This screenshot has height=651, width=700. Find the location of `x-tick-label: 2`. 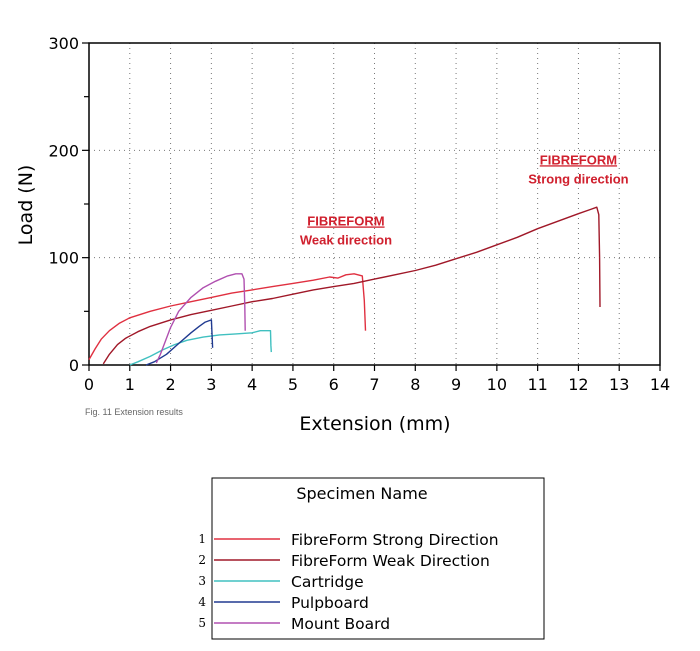

x-tick-label: 2 is located at coordinates (170, 384).